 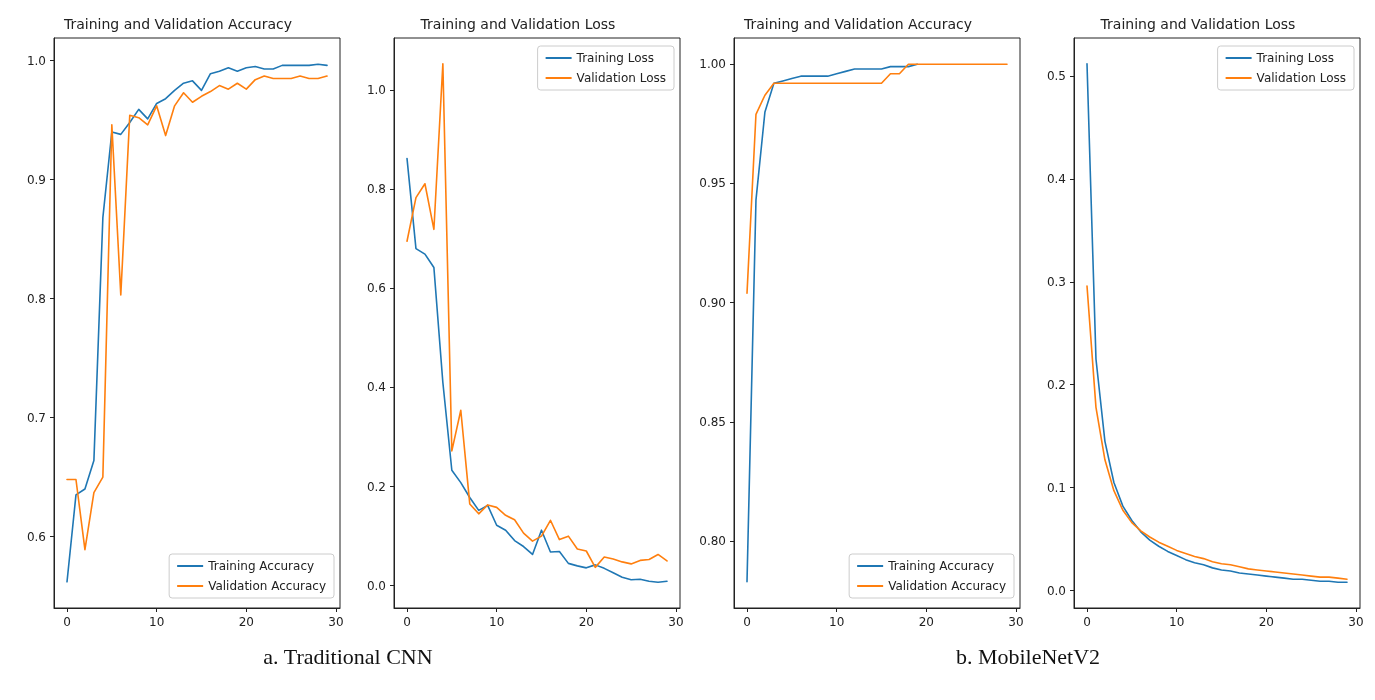 I want to click on y-tick-label: 0.9, so click(x=36, y=179).